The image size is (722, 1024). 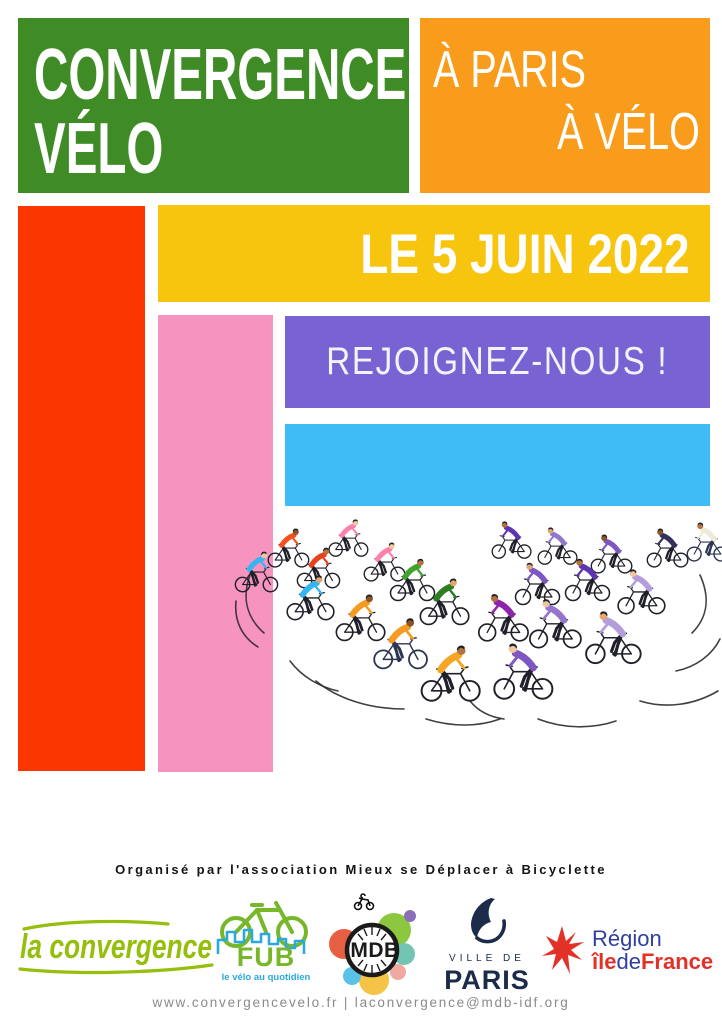 I want to click on motion-lines, so click(x=477, y=651).